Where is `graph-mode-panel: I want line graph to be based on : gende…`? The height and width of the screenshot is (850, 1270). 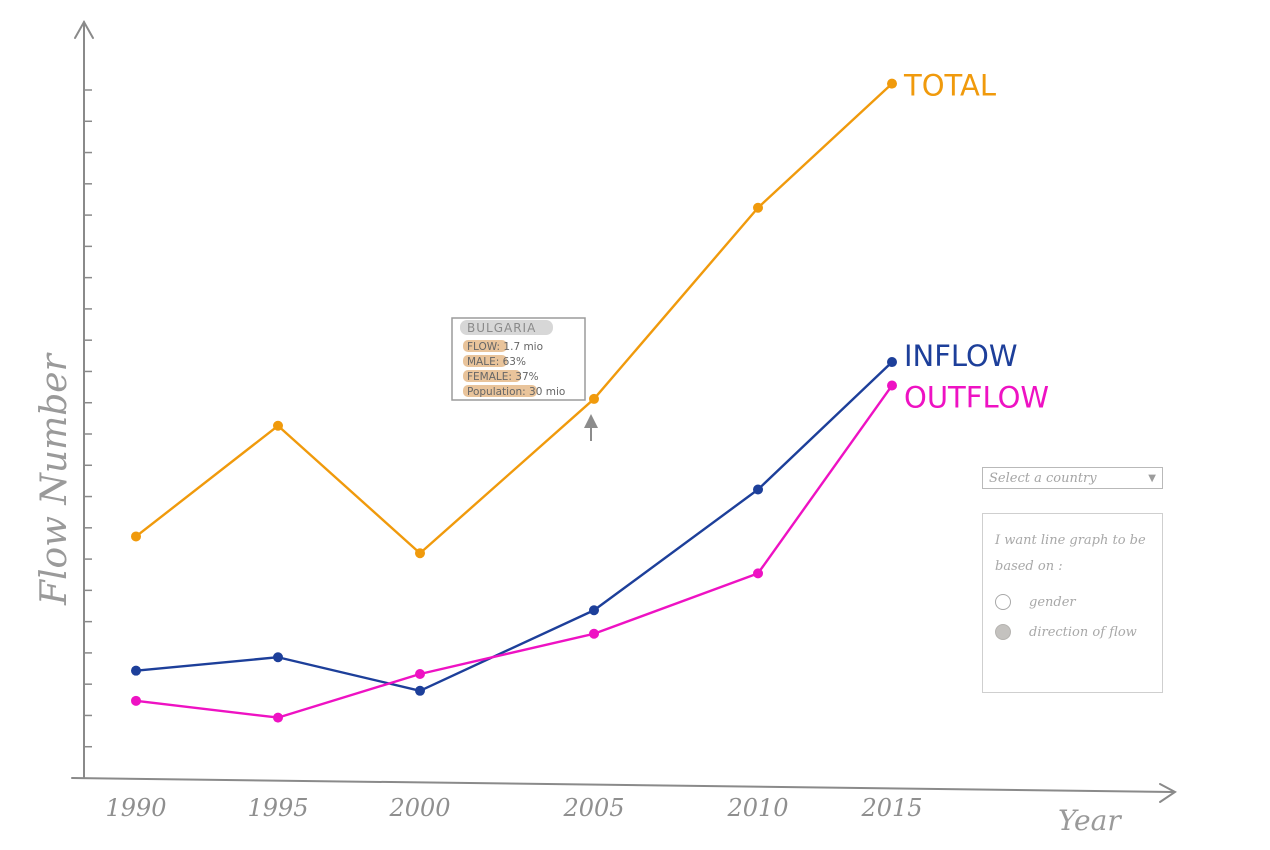
graph-mode-panel: I want line graph to be based on : gende… is located at coordinates (1072, 603).